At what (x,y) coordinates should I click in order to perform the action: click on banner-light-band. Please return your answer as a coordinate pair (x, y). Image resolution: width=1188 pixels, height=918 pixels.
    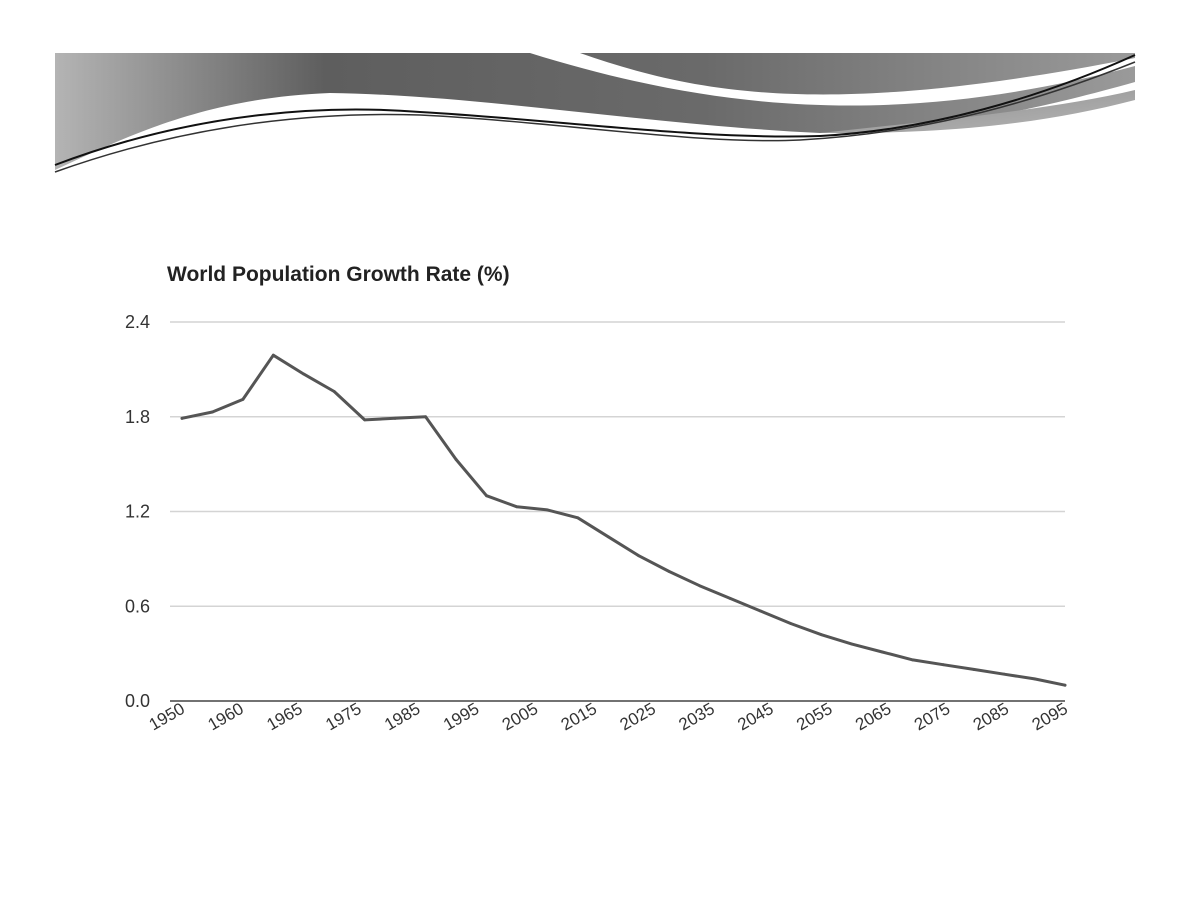
    Looking at the image, I should click on (977, 112).